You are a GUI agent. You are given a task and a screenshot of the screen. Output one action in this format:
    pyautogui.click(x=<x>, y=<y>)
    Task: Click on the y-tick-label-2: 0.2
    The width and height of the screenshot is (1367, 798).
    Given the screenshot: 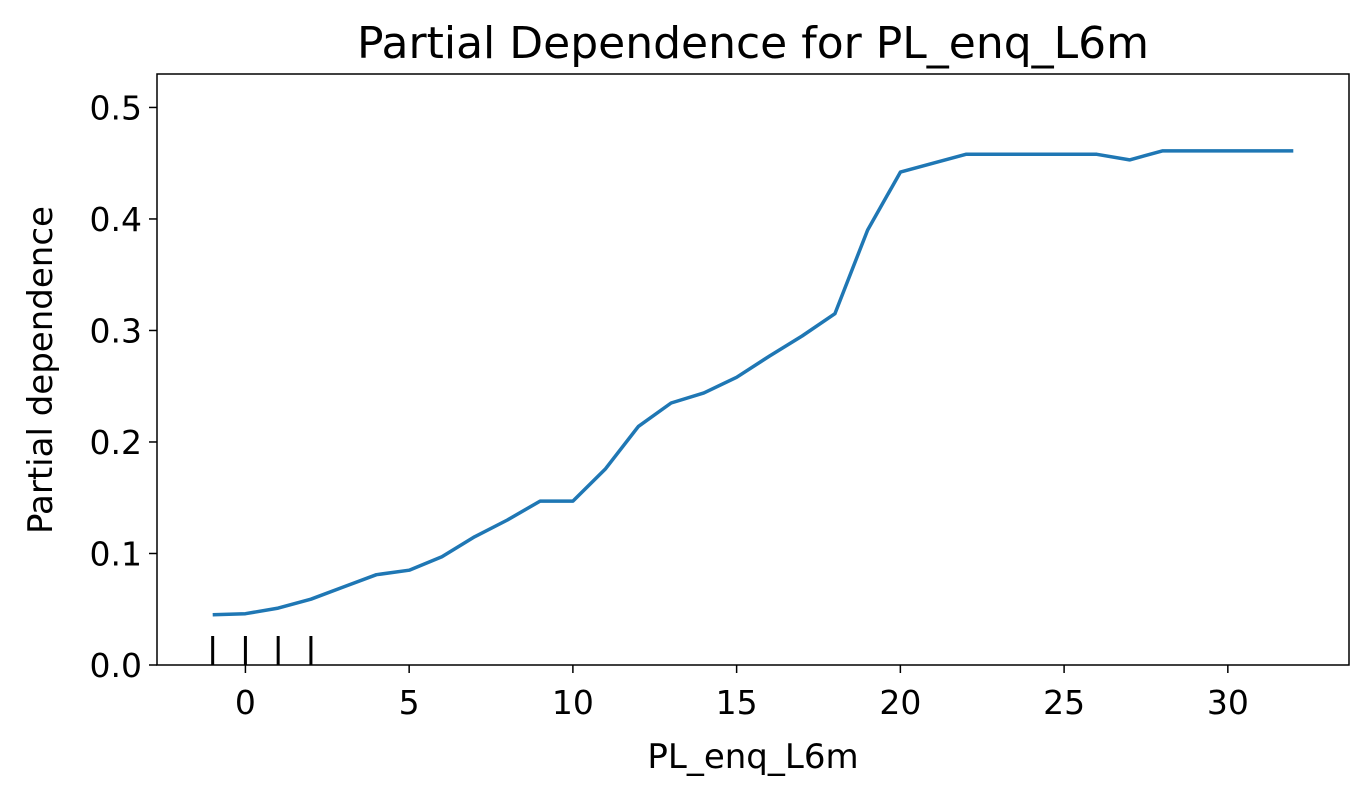 What is the action you would take?
    pyautogui.click(x=116, y=442)
    